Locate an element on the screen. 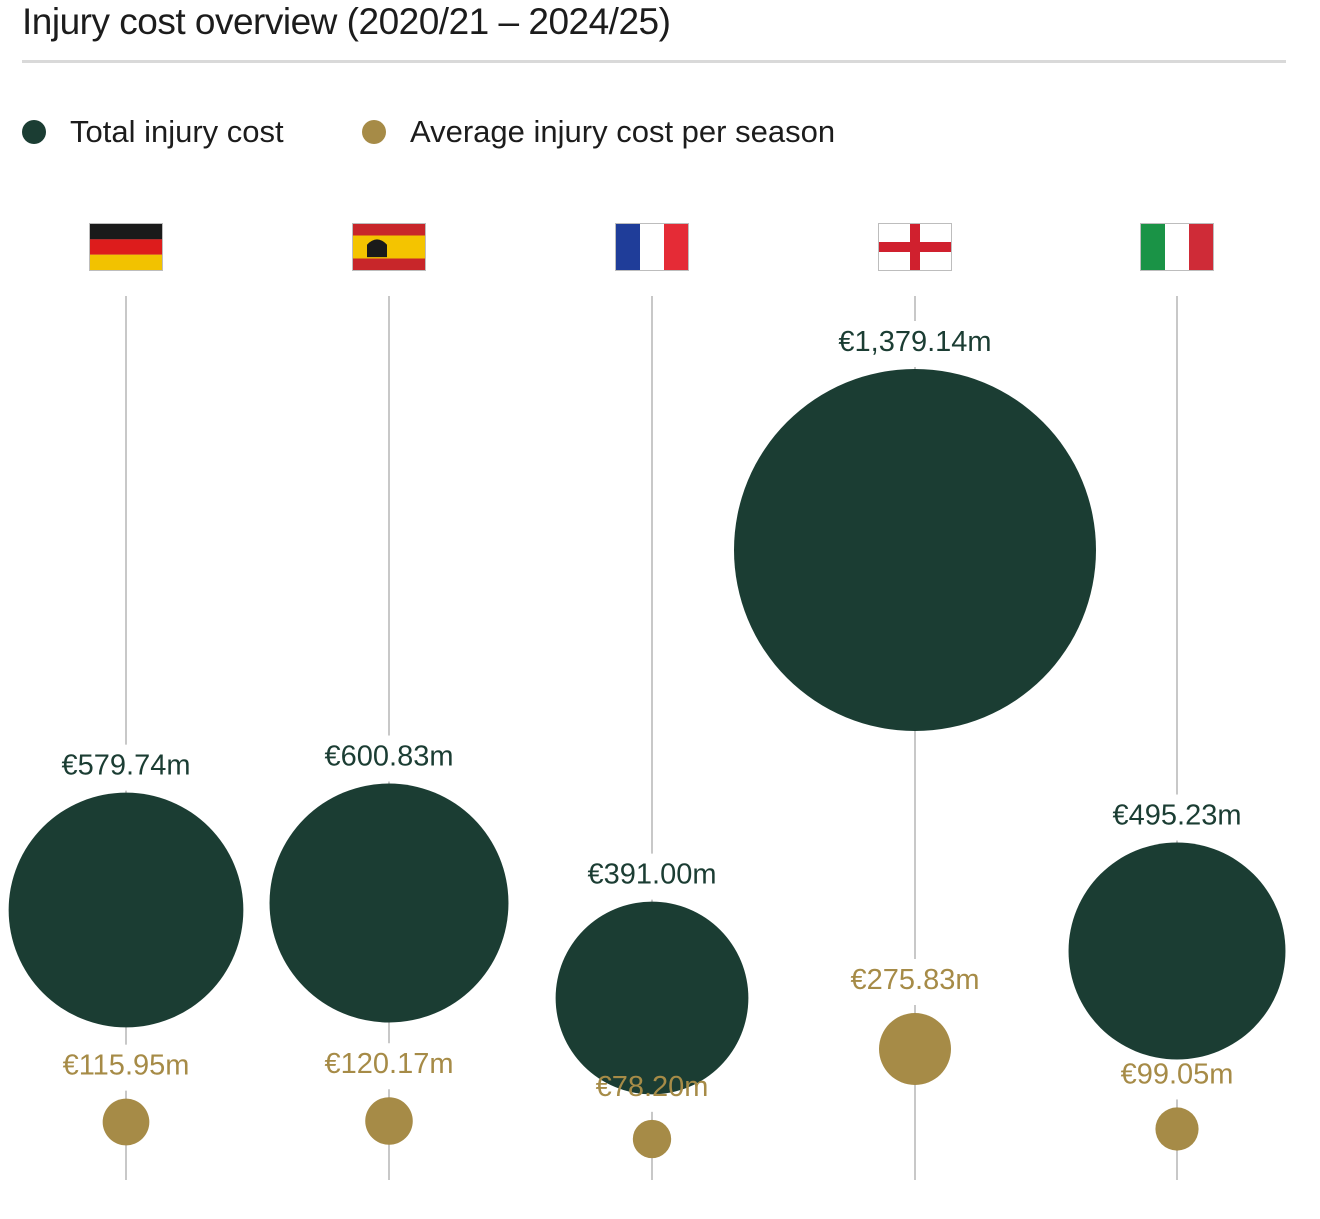  country-column-france: €391.00m €78.20m is located at coordinates (652, 701).